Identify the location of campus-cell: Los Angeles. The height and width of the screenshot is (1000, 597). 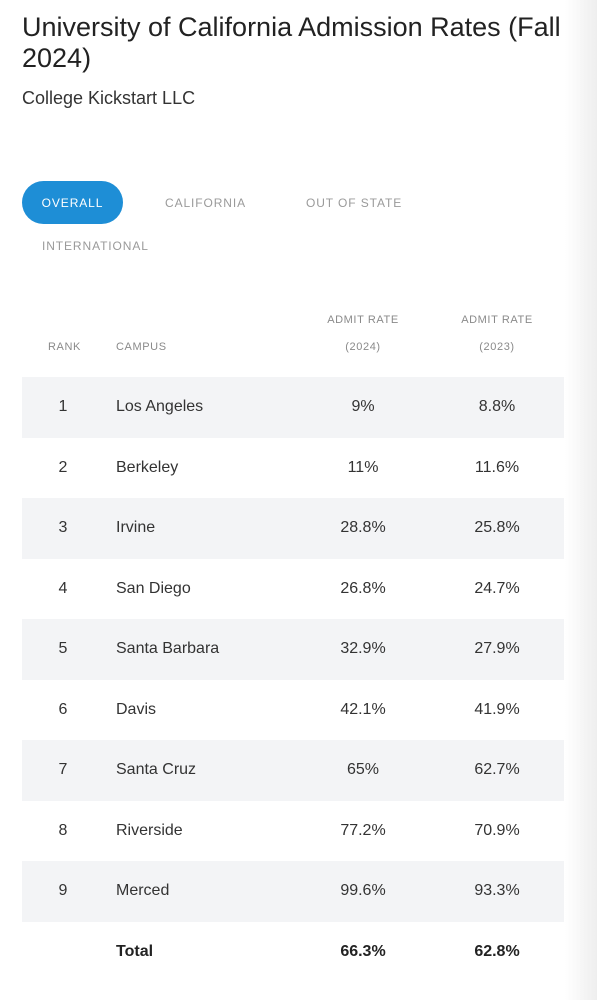
(160, 406).